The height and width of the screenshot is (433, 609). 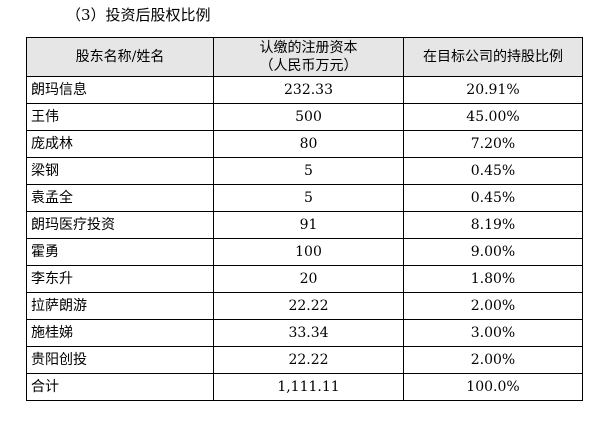 I want to click on registered-capital-cell: 232.33, so click(x=308, y=90).